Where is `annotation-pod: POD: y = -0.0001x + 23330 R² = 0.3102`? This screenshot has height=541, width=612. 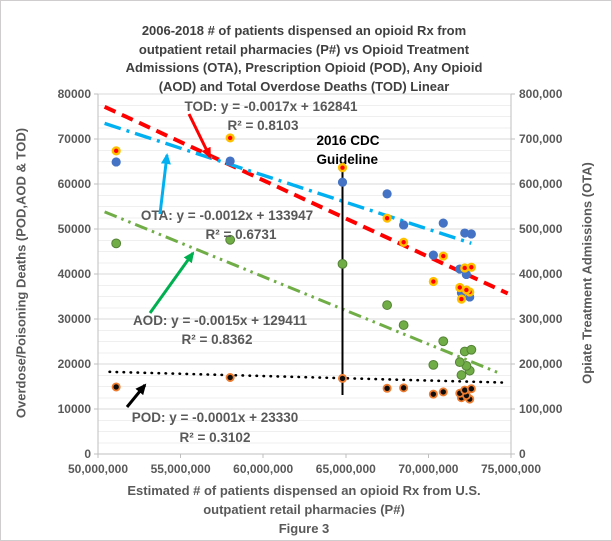 annotation-pod: POD: y = -0.0001x + 23330 R² = 0.3102 is located at coordinates (212, 414).